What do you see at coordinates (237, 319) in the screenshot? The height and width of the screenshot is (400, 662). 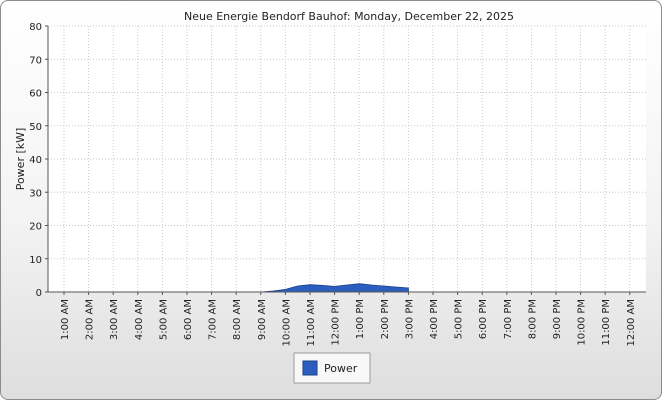 I see `x-tick-label: 8:00 AM` at bounding box center [237, 319].